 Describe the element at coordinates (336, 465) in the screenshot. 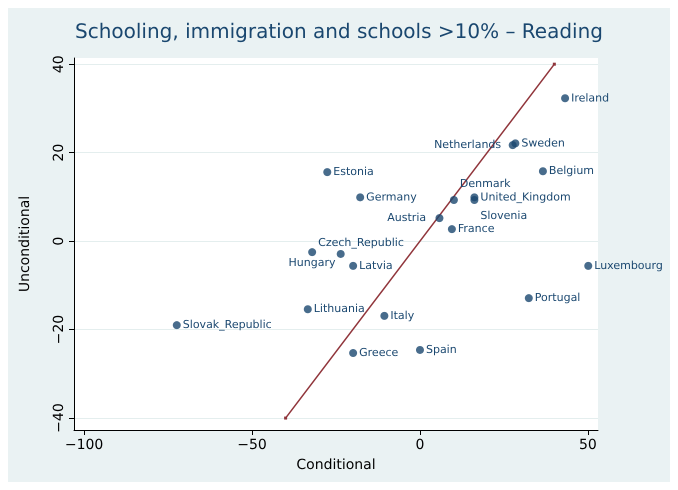

I see `x-axis-title: Conditional` at that location.